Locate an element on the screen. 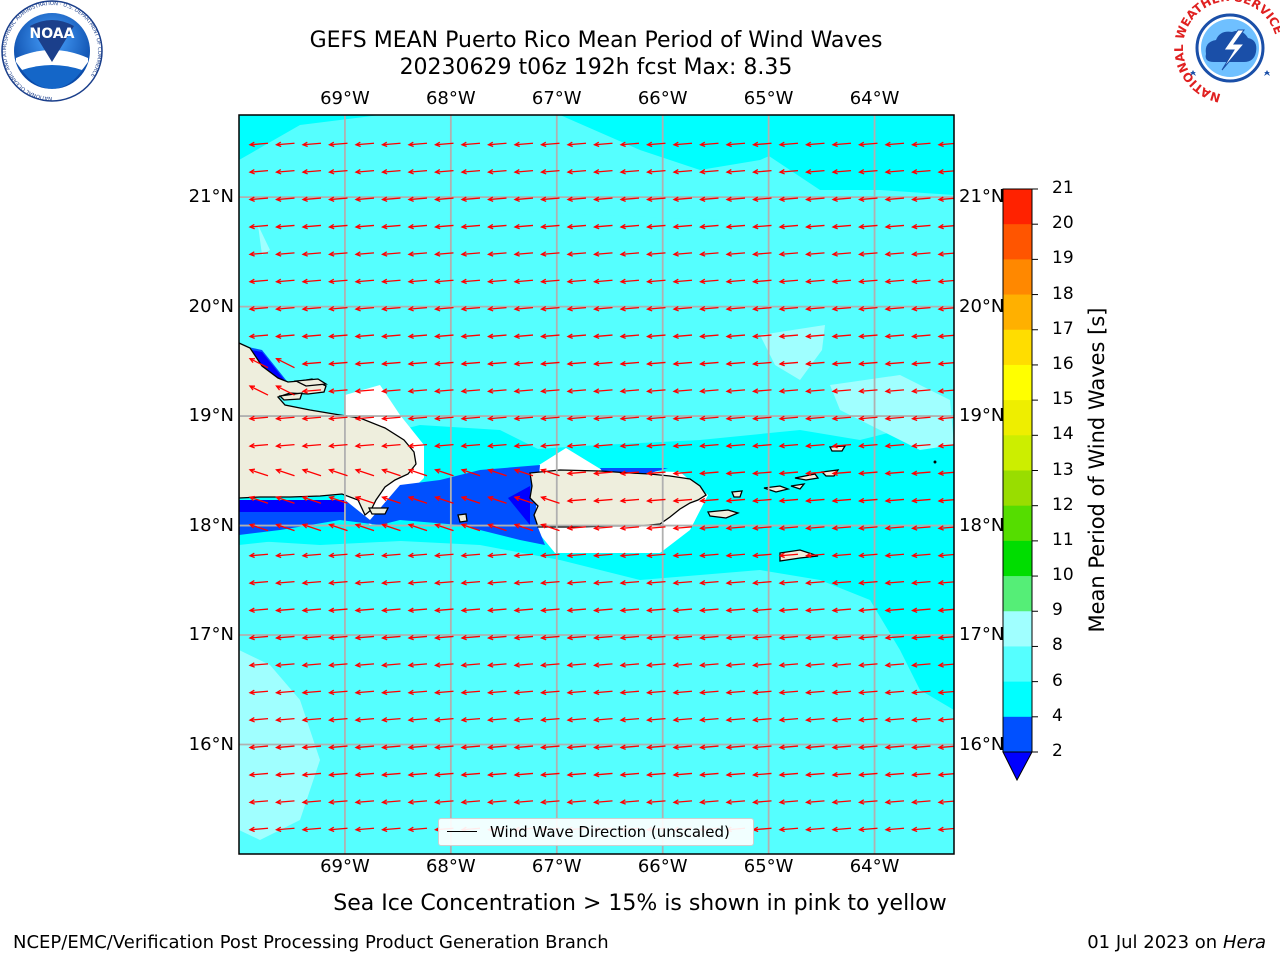  lat-tick-label-left: 20°N is located at coordinates (211, 306).